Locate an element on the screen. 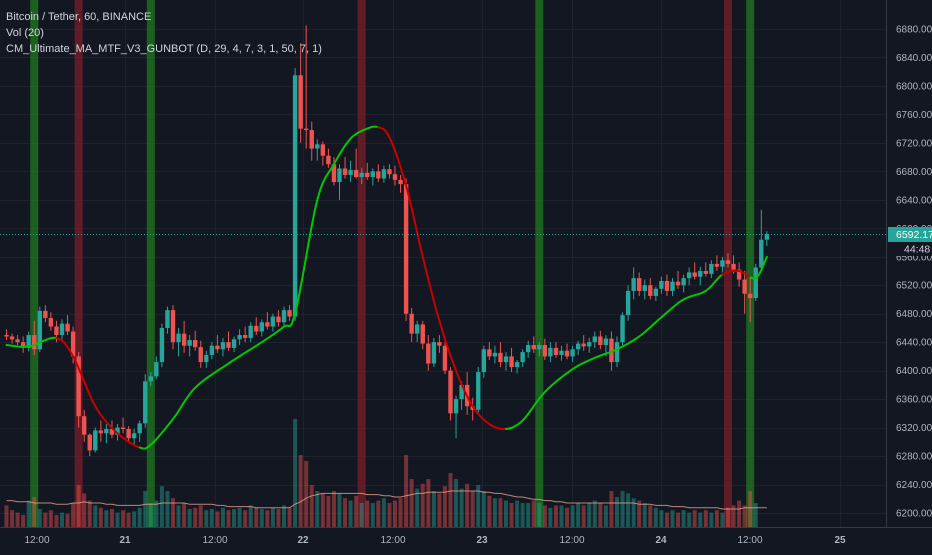 The width and height of the screenshot is (932, 555). volume-ma-line is located at coordinates (386, 500).